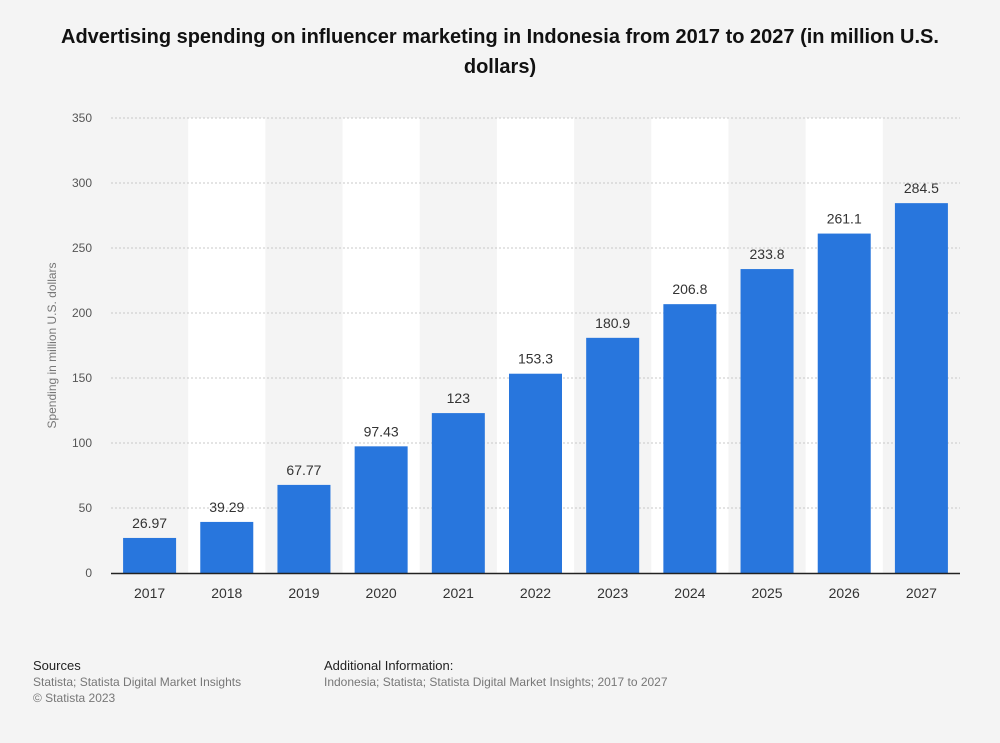 The image size is (1000, 743). Describe the element at coordinates (381, 431) in the screenshot. I see `data-label: 97.43` at that location.